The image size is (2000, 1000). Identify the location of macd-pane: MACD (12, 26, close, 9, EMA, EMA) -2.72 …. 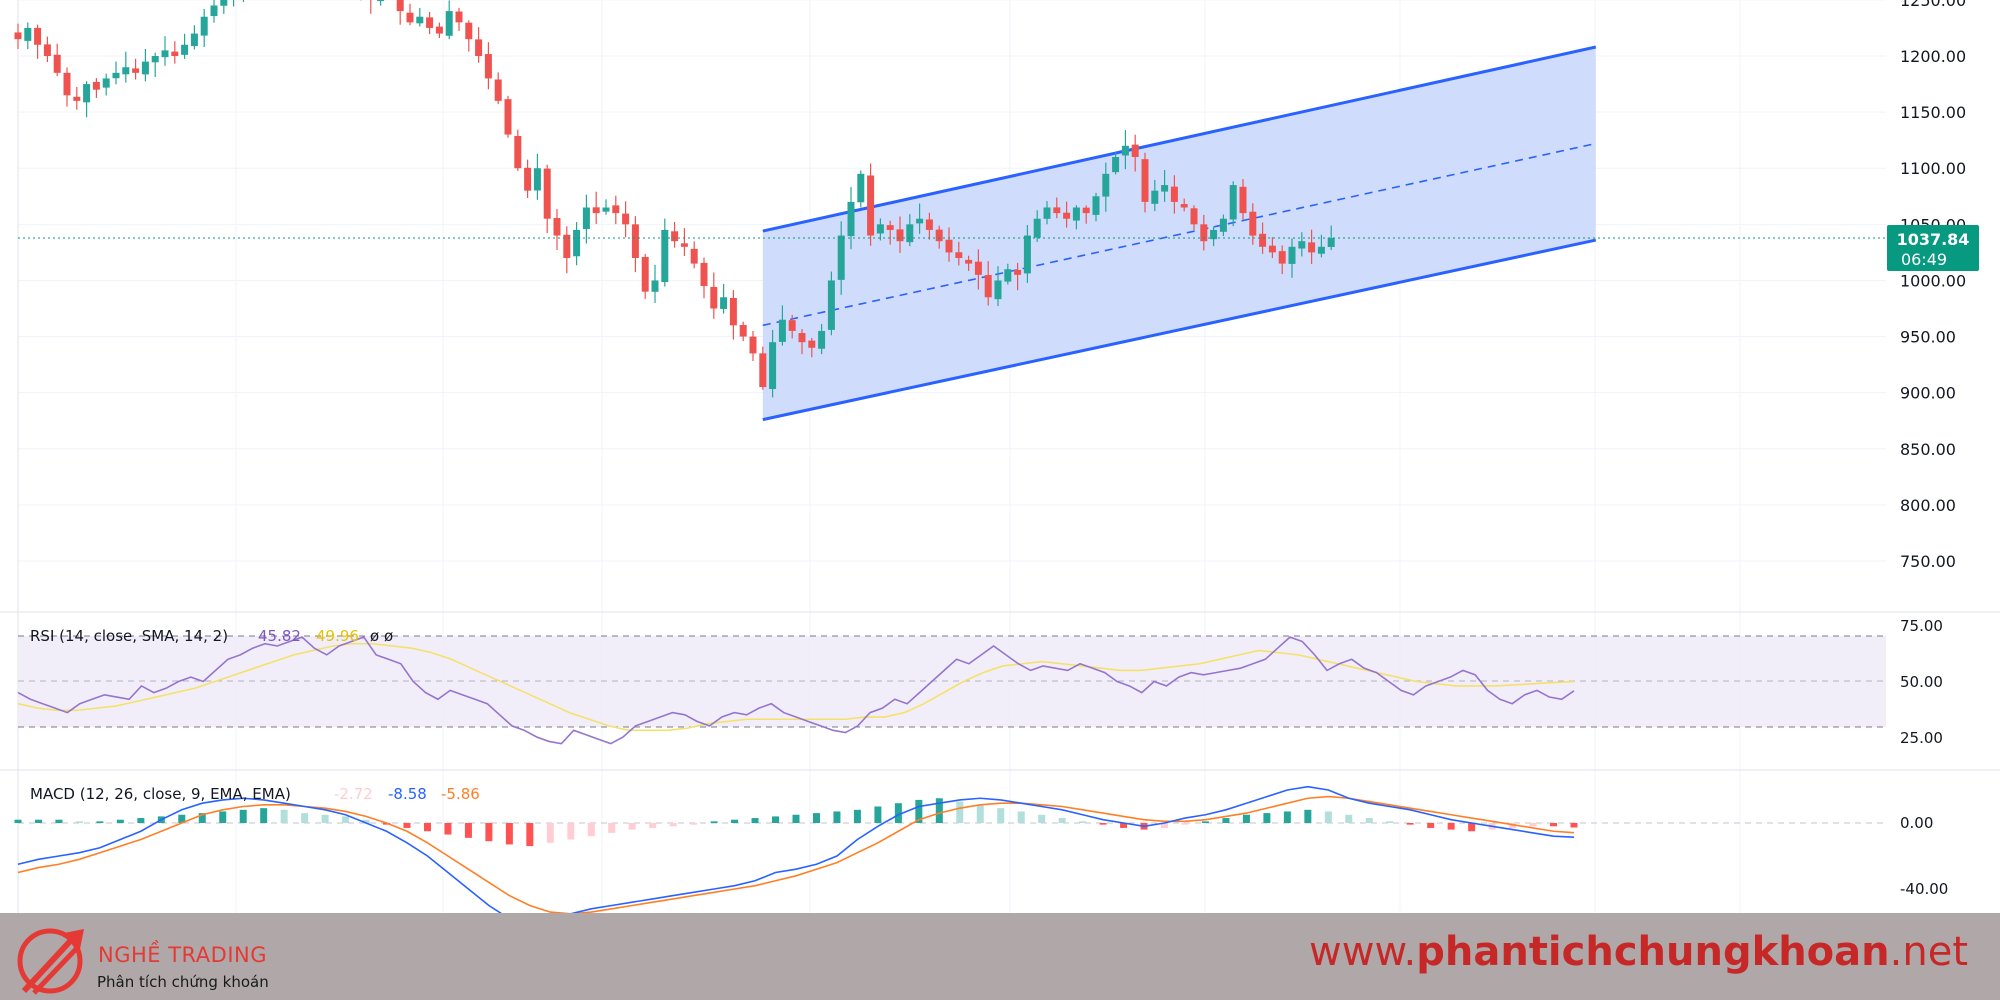
(950, 854).